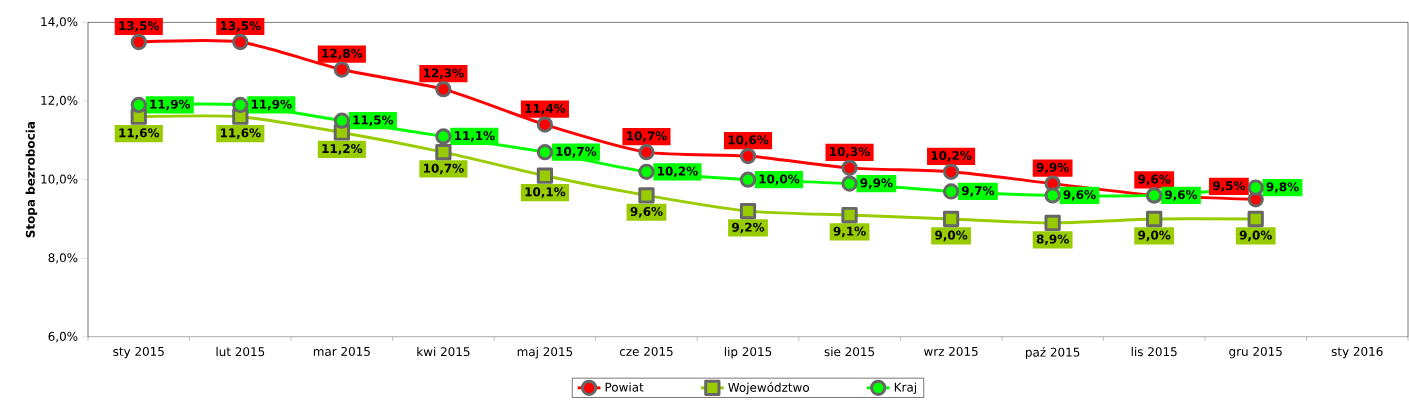  Describe the element at coordinates (1282, 187) in the screenshot. I see `data-label: 9,8%` at that location.